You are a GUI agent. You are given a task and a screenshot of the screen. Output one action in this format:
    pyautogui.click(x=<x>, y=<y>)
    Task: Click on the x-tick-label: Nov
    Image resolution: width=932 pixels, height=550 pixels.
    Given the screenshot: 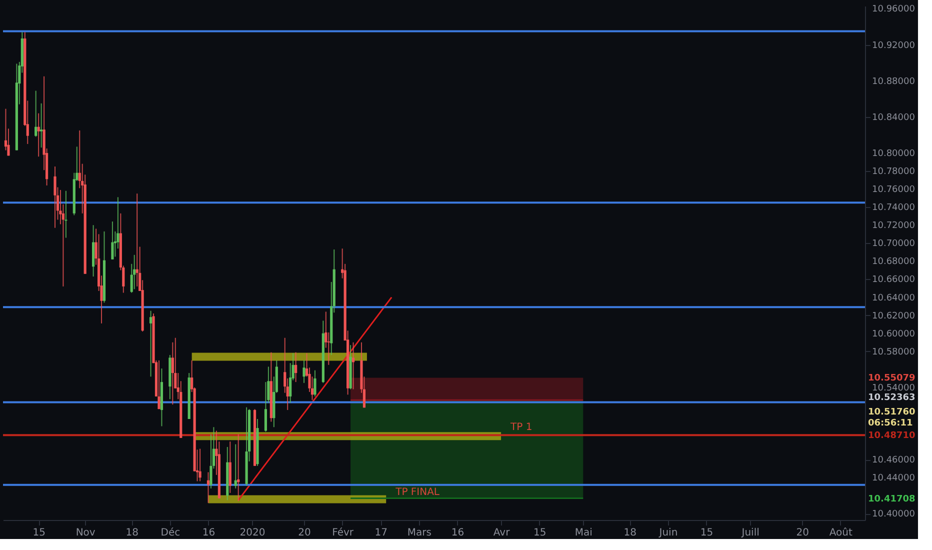 What is the action you would take?
    pyautogui.click(x=86, y=533)
    